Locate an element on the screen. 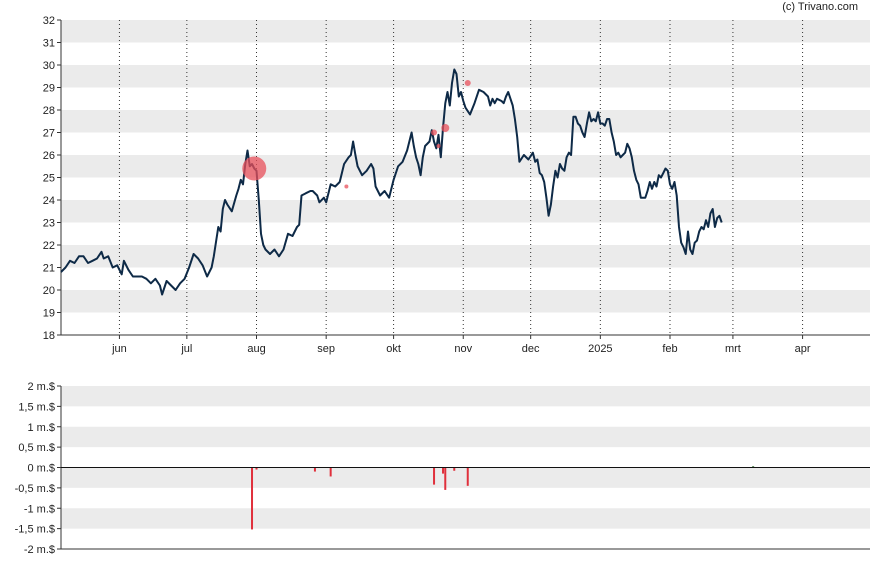 This screenshot has width=888, height=570. volume-y-tick-label: 1,5 m.$ is located at coordinates (36, 407).